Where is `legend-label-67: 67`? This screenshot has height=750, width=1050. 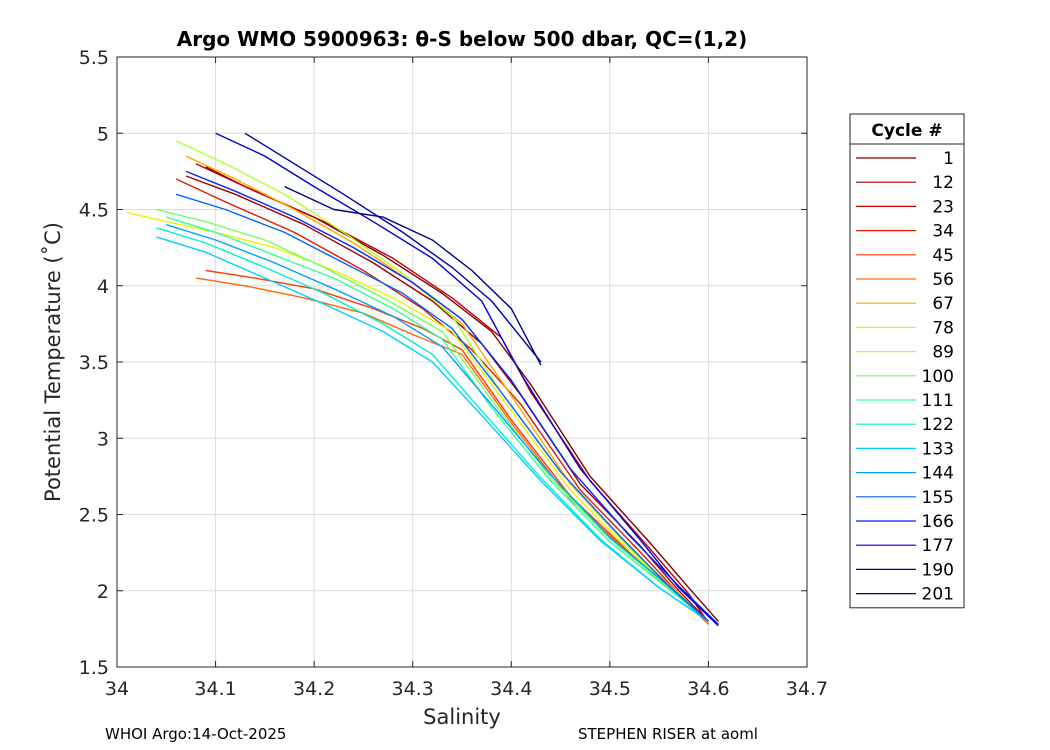
legend-label-67: 67 is located at coordinates (943, 304).